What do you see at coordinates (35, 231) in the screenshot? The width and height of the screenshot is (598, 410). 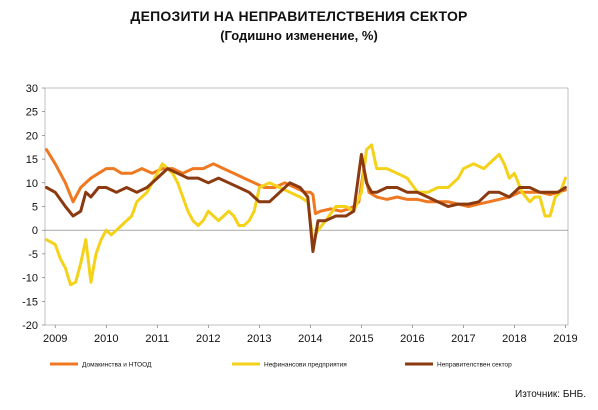 I see `y-tick-label: 0` at bounding box center [35, 231].